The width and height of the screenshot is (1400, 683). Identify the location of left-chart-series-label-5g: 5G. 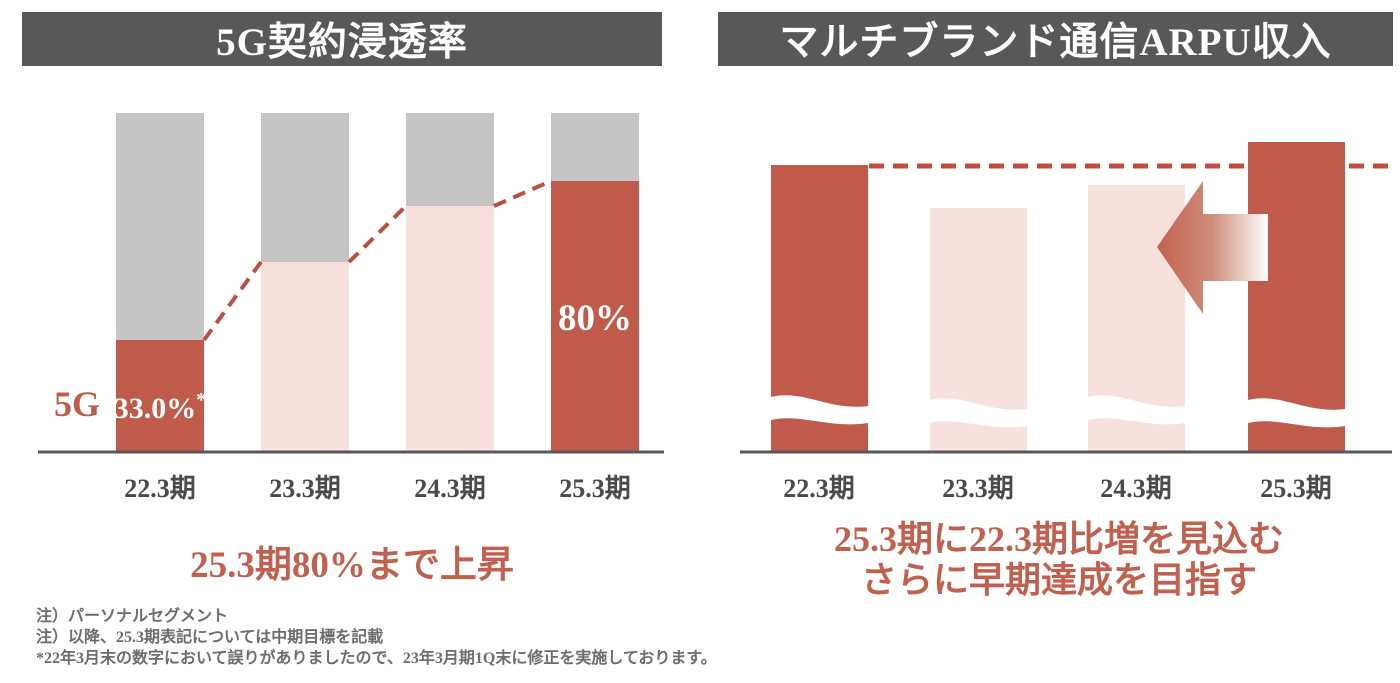
(77, 404).